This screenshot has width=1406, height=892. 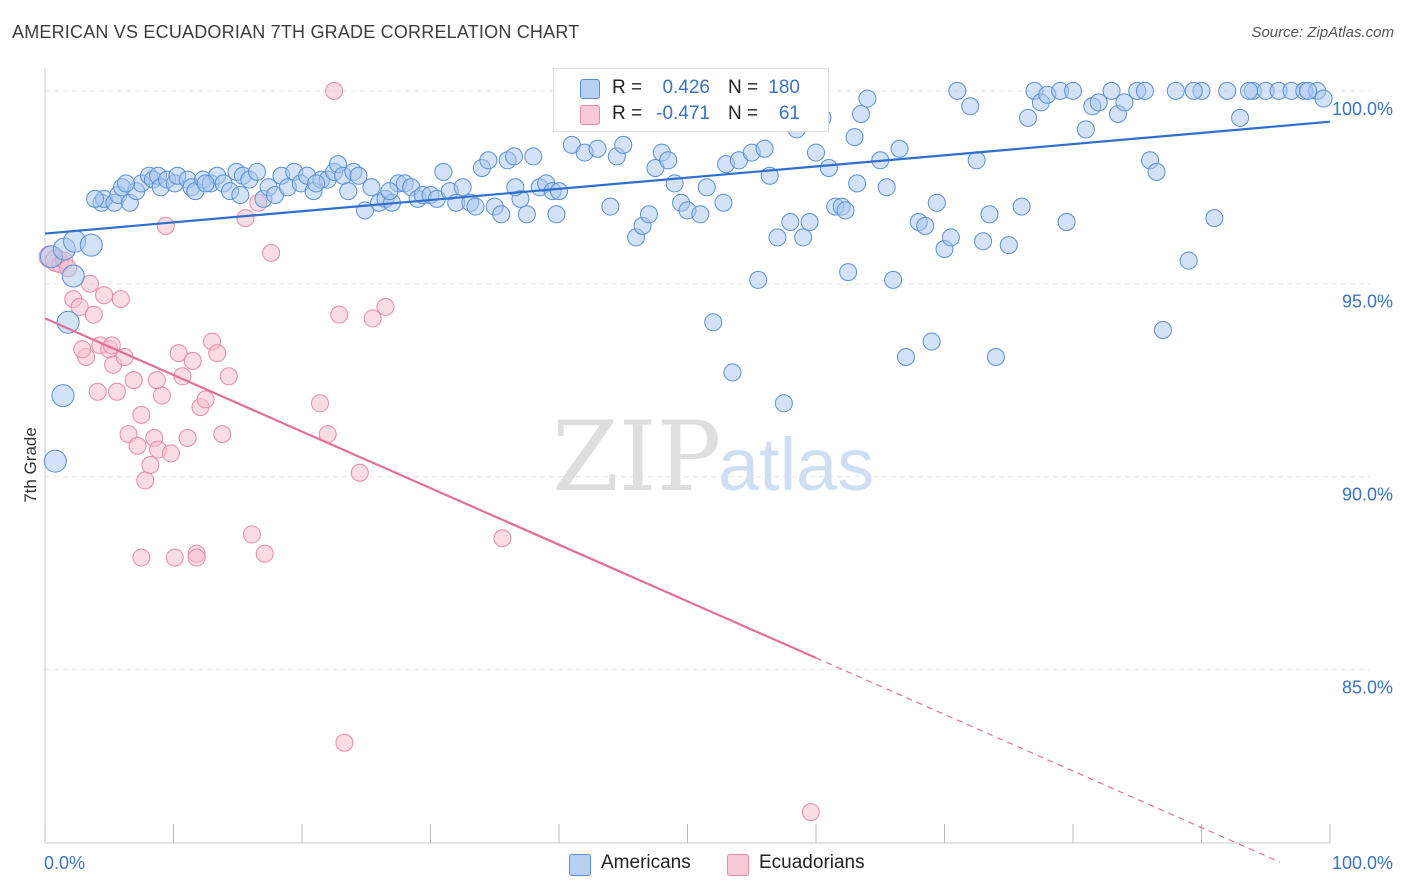 What do you see at coordinates (812, 862) in the screenshot?
I see `ecuadorians-legend-label: Ecuadorians` at bounding box center [812, 862].